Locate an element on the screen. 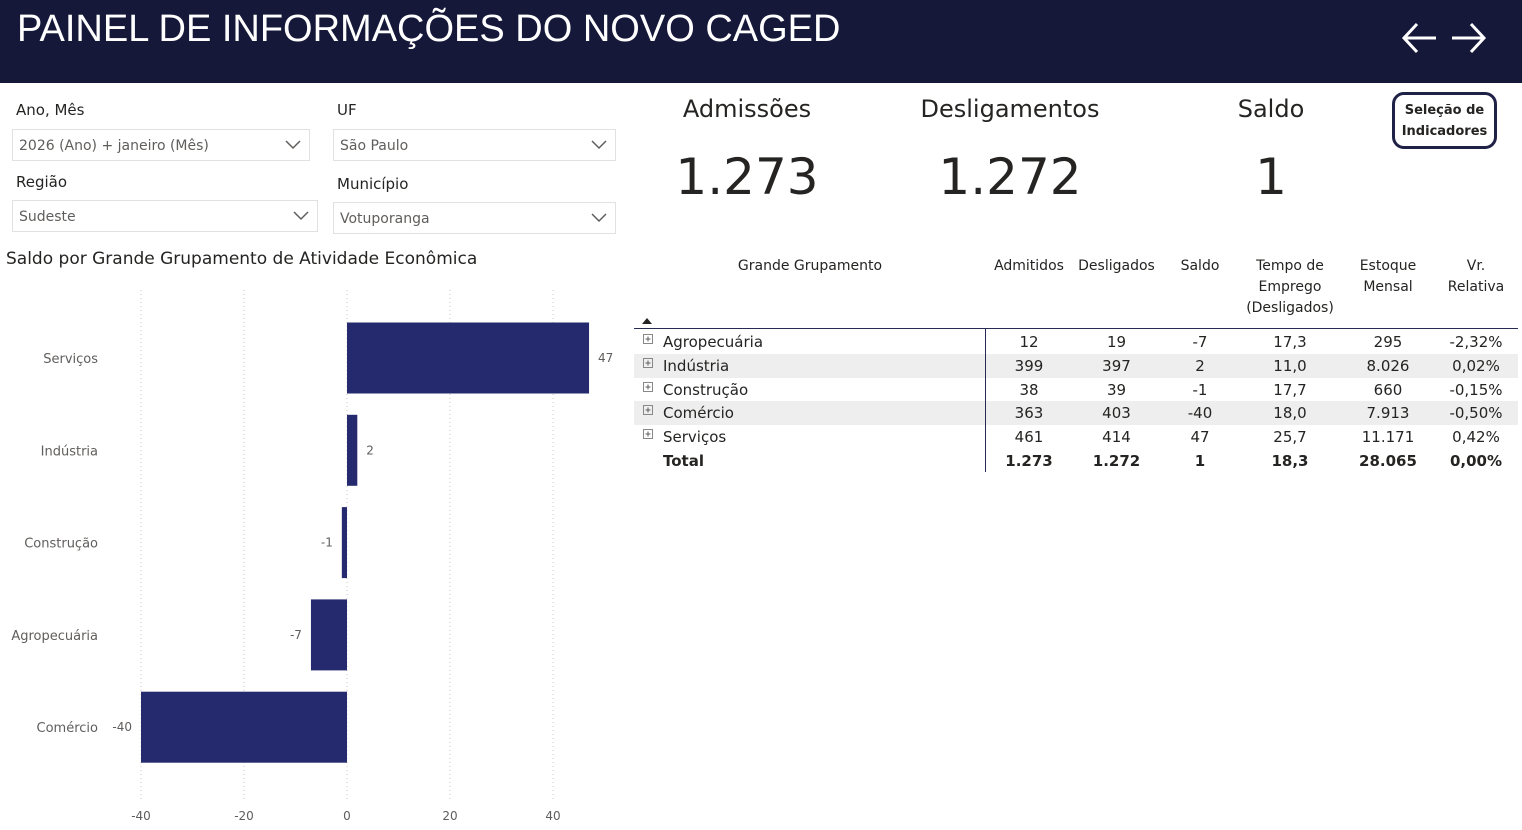 The image size is (1522, 830). header-bar: PAINEL DE INFORMAÇÕES DO NOVO CAGED is located at coordinates (761, 41).